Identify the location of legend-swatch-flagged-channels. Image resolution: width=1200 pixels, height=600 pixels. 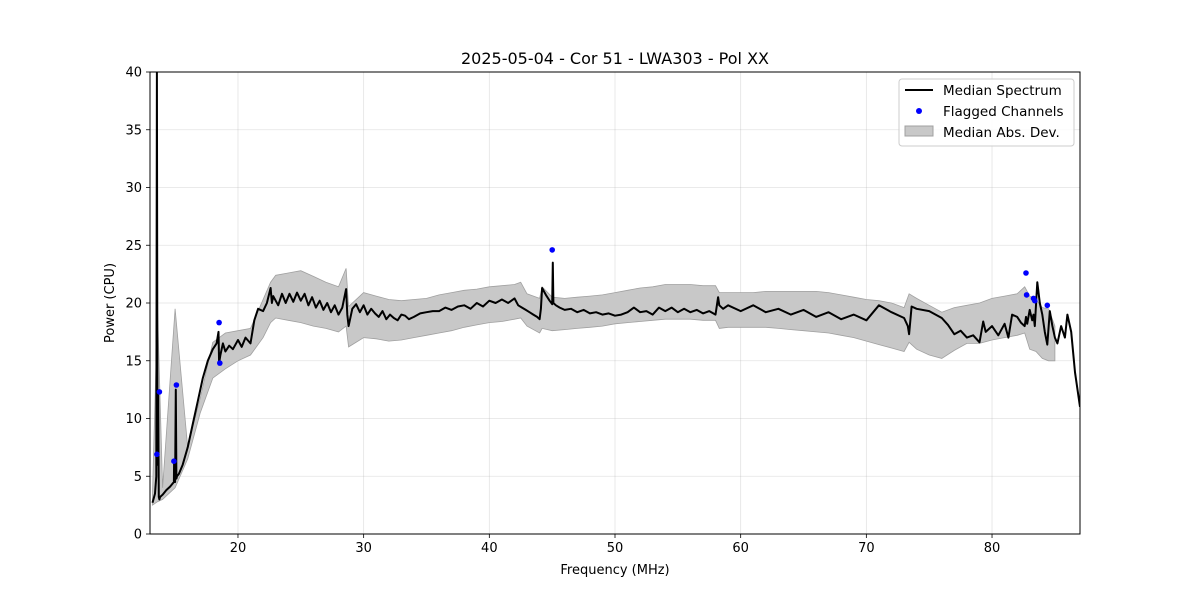
(919, 111).